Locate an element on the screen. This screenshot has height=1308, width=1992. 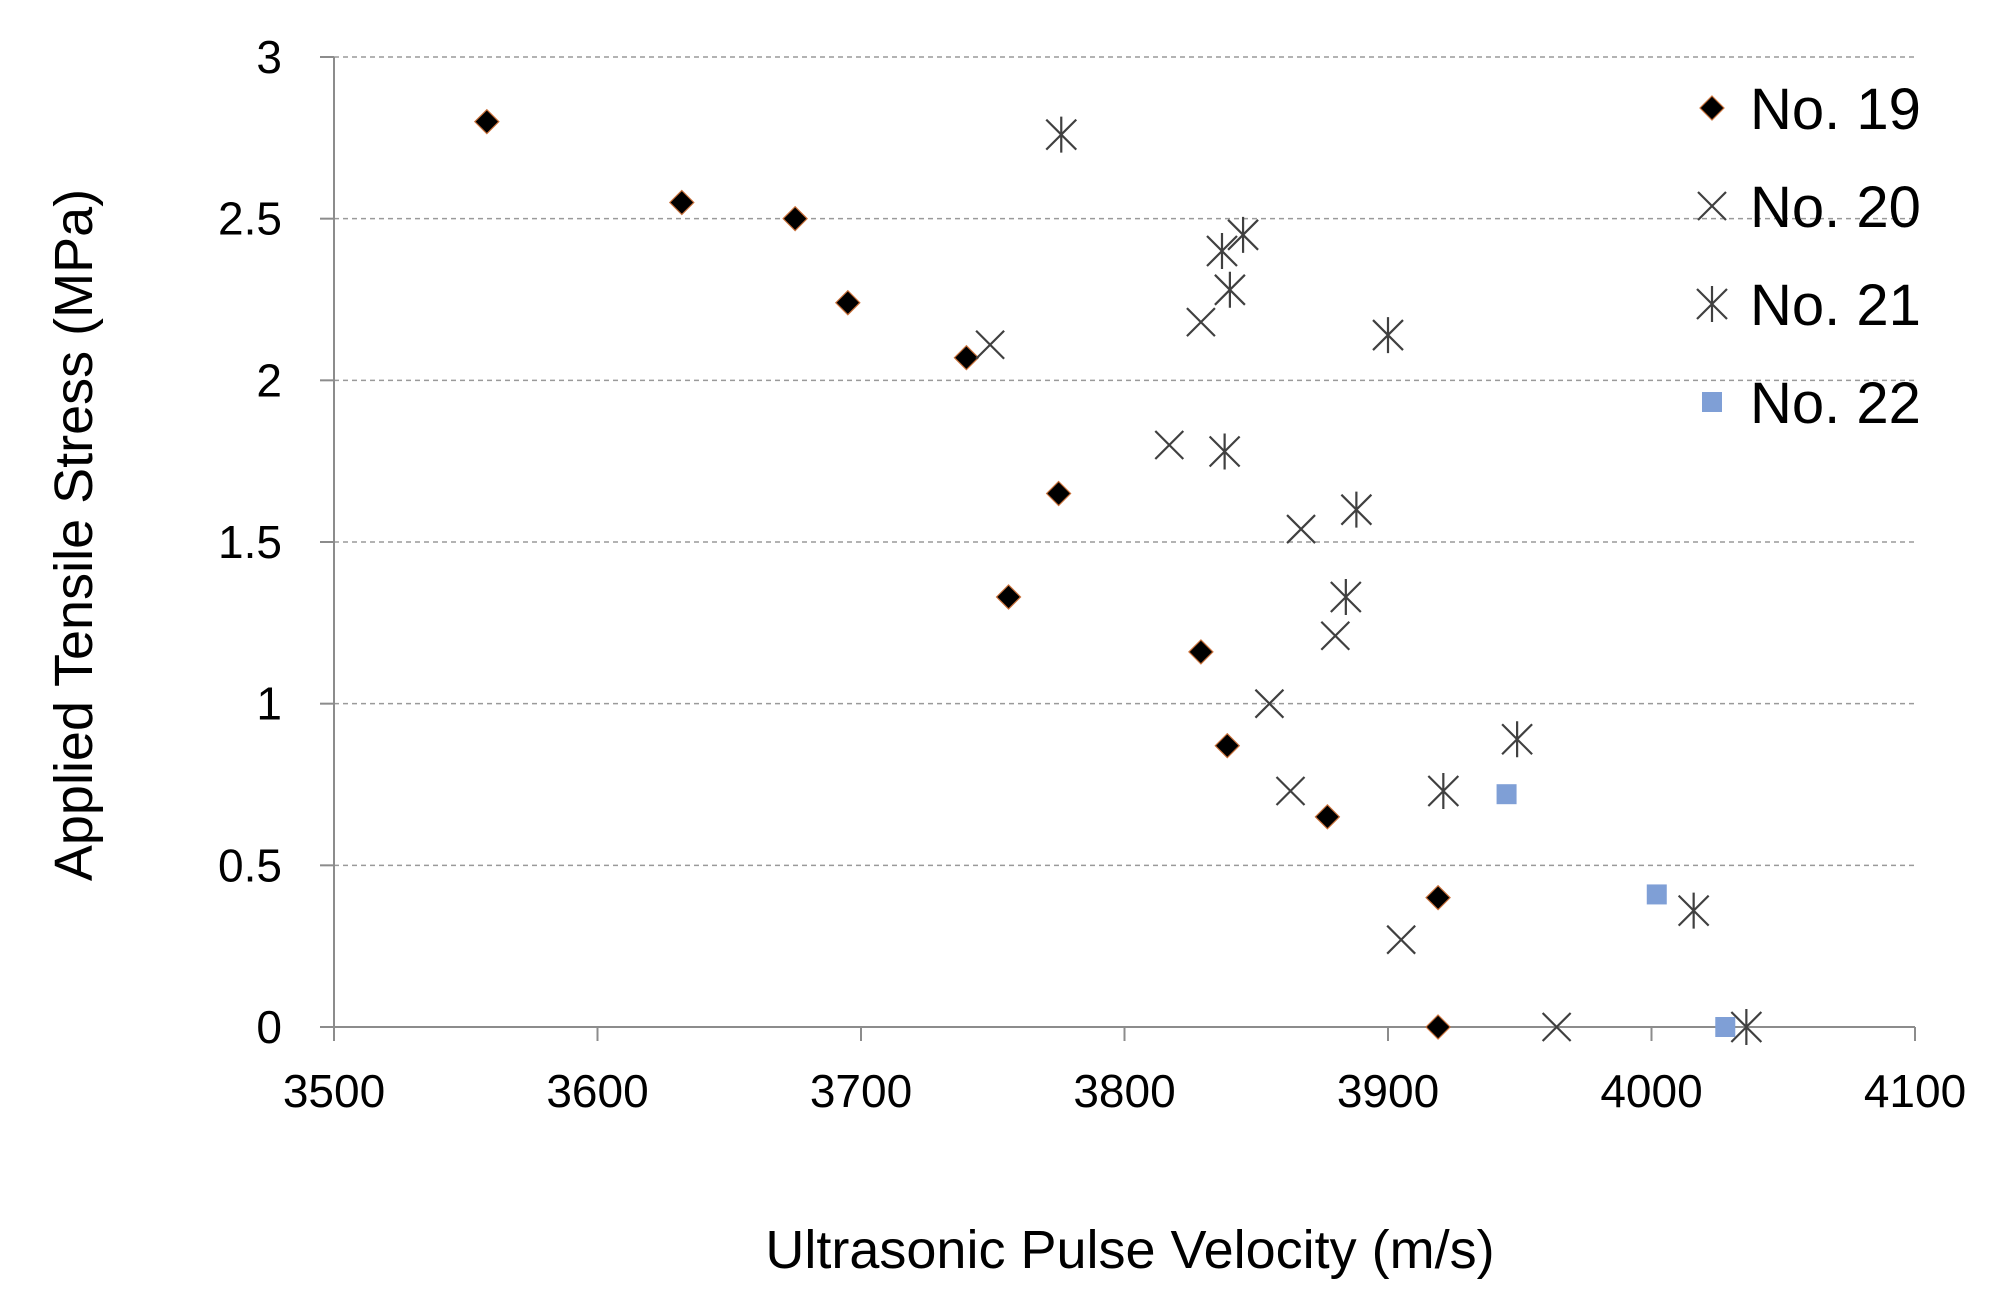
x-tick-label: 4000 is located at coordinates (1651, 1091).